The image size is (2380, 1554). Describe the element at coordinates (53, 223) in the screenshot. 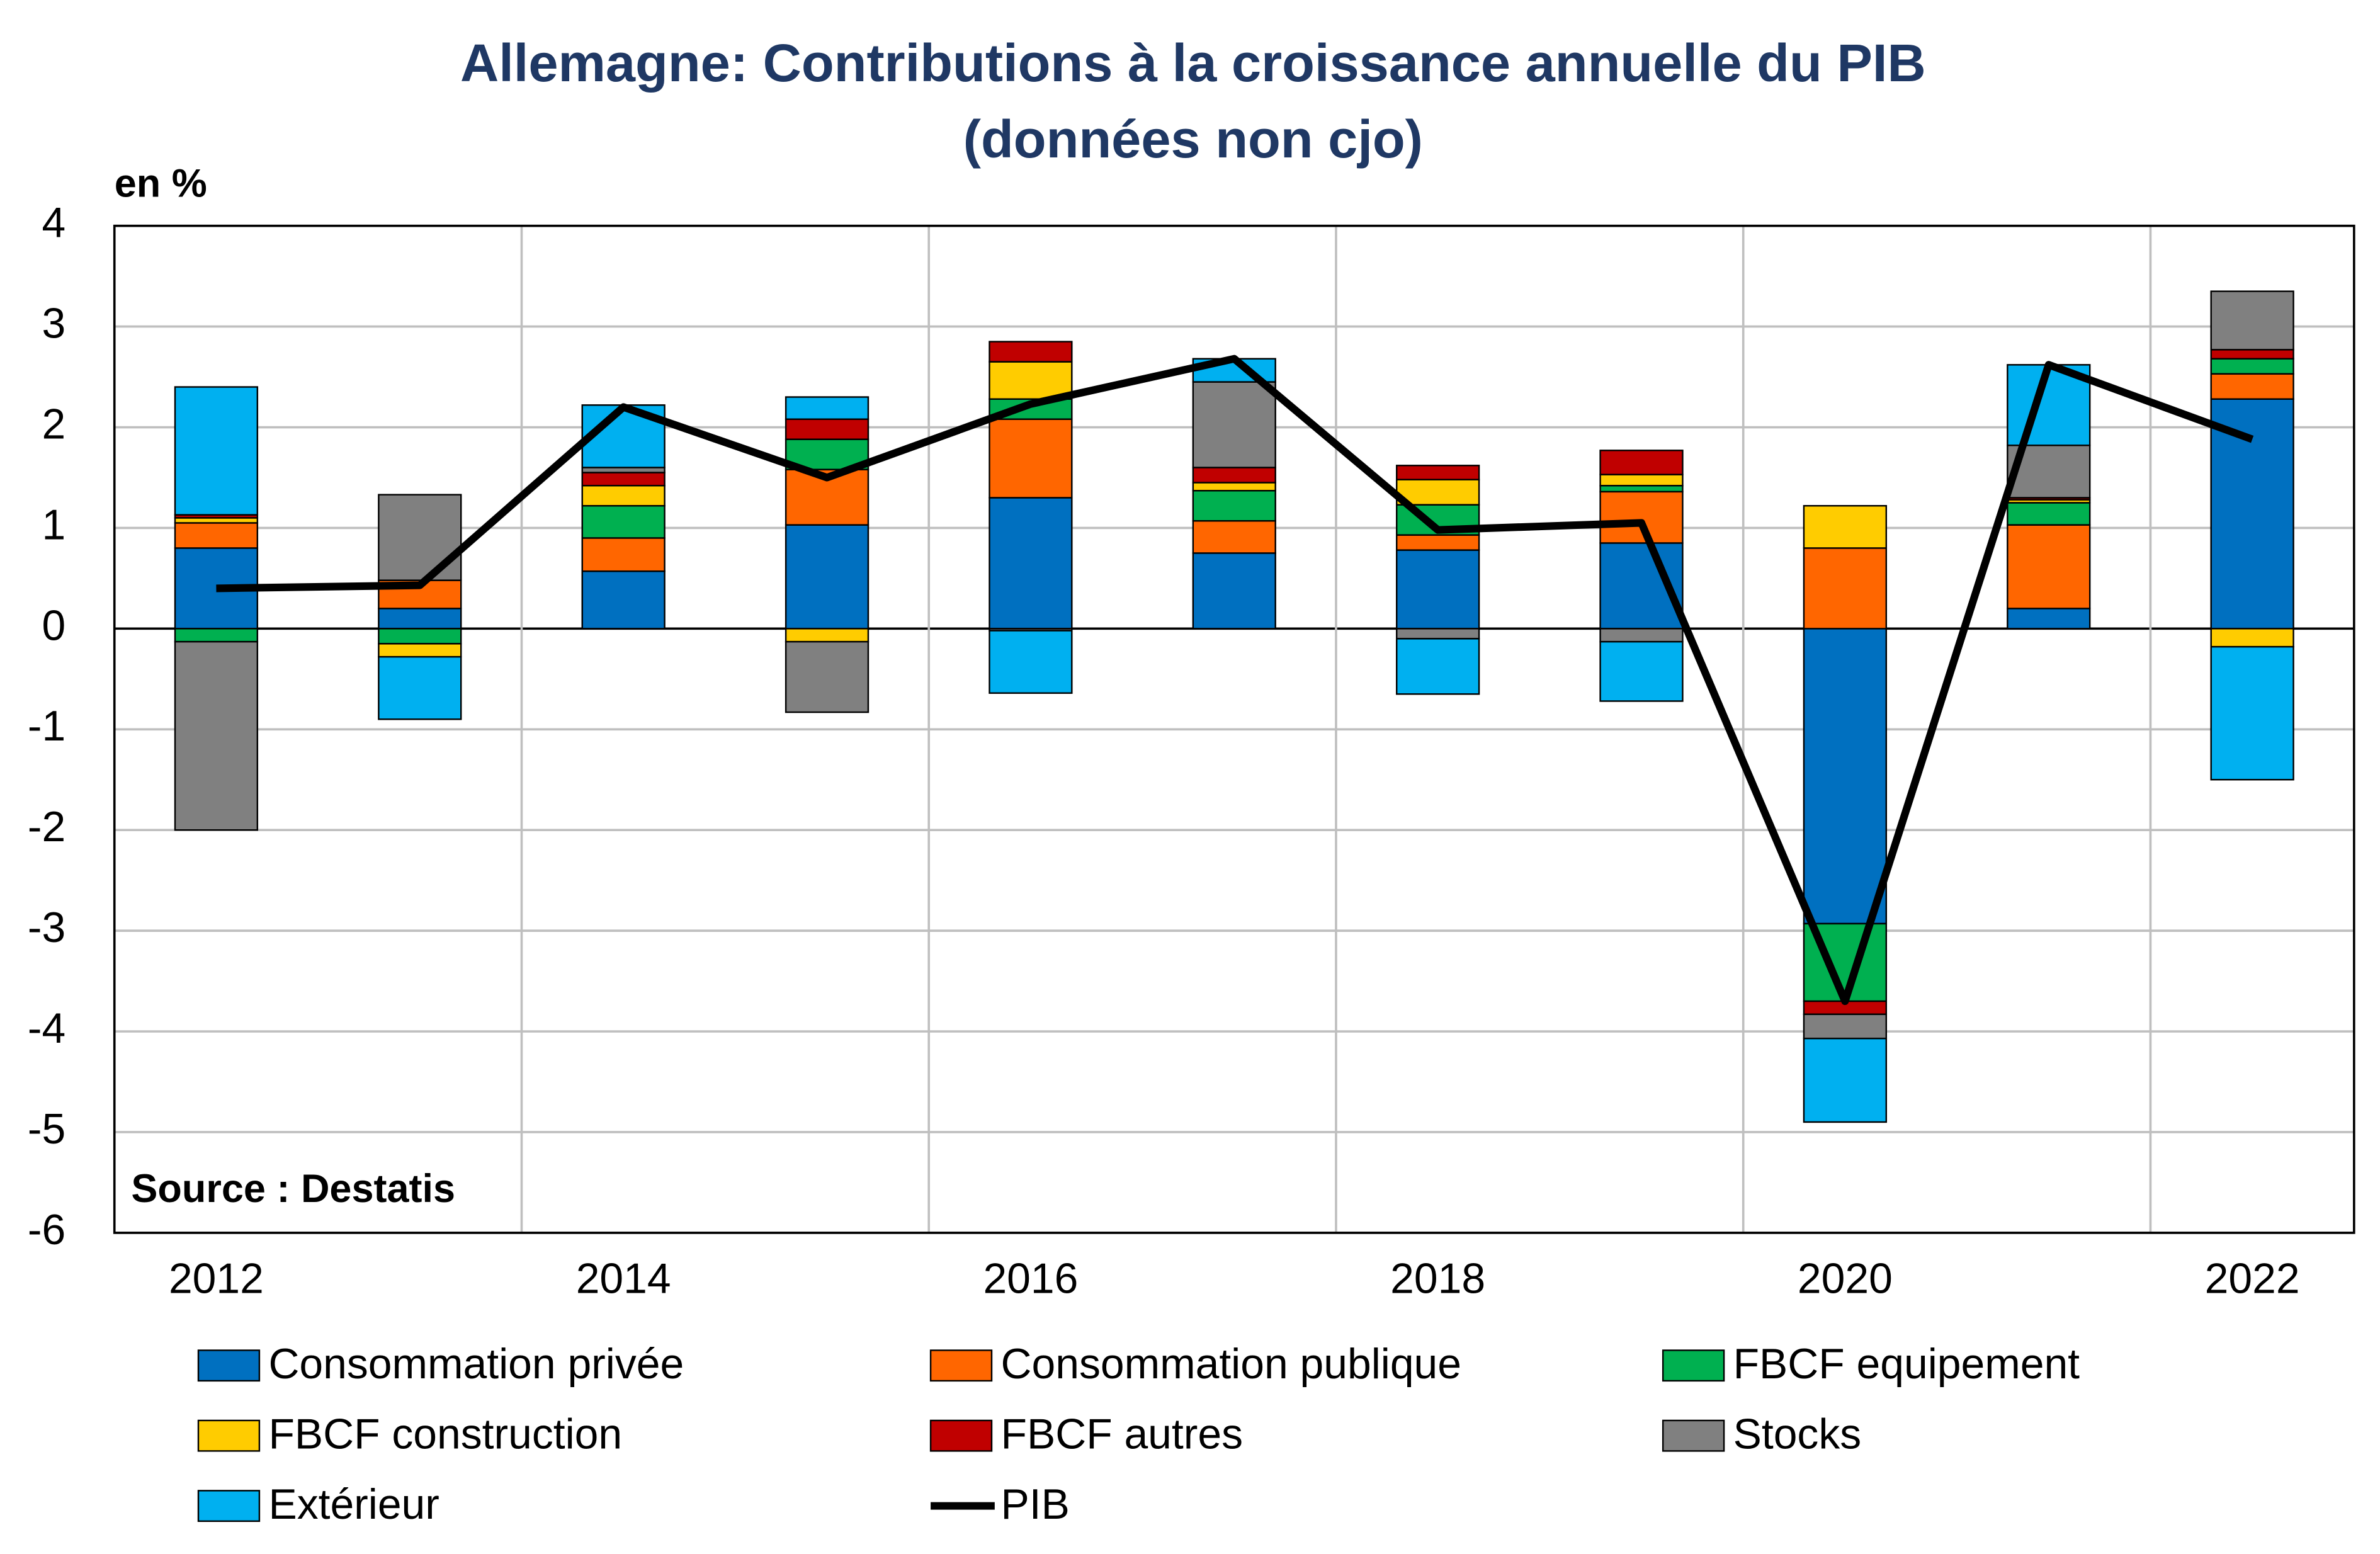

I see `y-tick-label: 4` at that location.